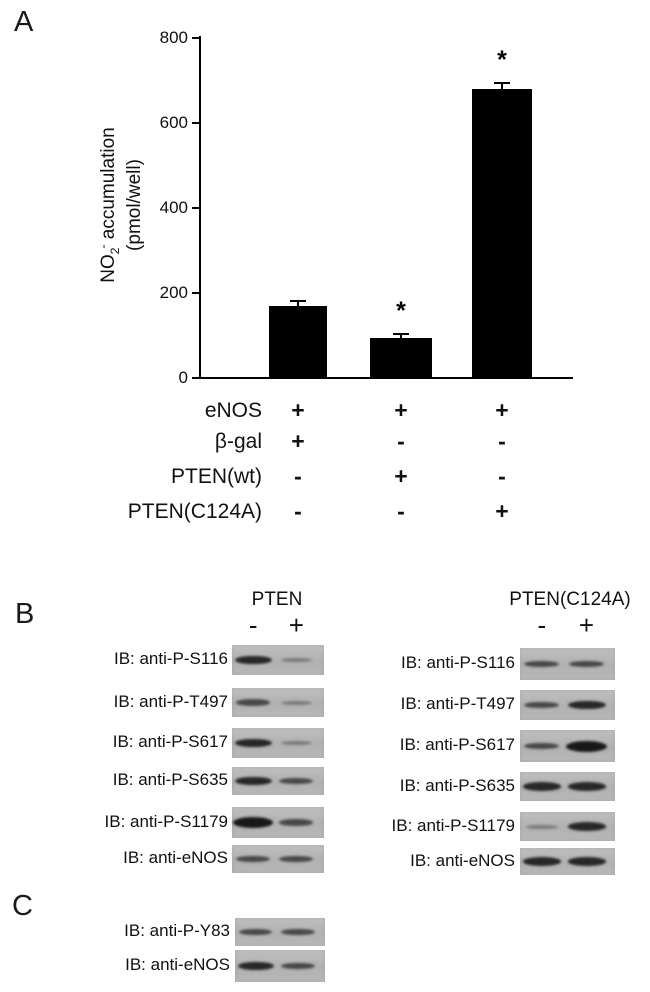 The height and width of the screenshot is (992, 650). I want to click on y-tick-label: 600, so click(173, 122).